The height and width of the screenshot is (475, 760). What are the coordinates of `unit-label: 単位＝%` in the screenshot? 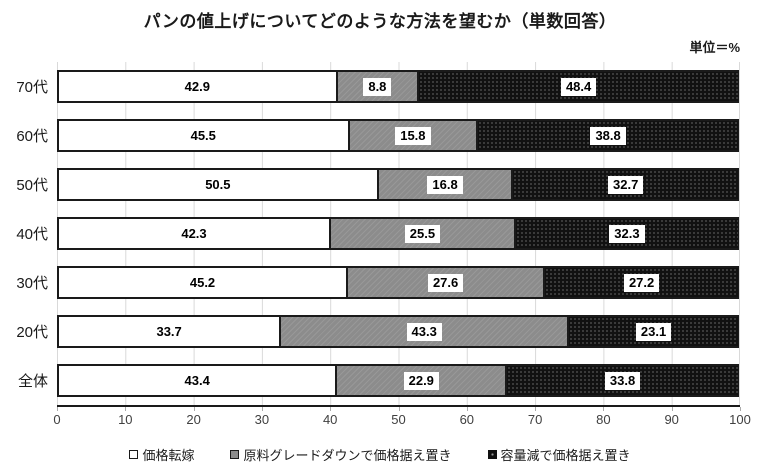 It's located at (714, 47).